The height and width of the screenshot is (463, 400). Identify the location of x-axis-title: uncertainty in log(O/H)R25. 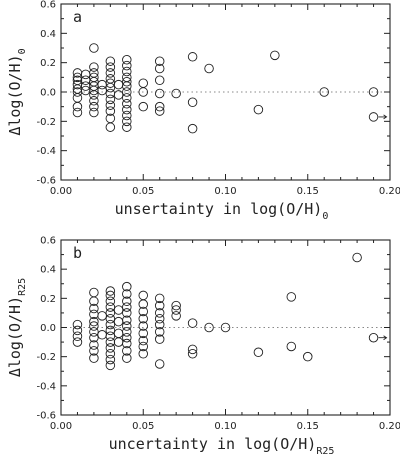
(222, 446).